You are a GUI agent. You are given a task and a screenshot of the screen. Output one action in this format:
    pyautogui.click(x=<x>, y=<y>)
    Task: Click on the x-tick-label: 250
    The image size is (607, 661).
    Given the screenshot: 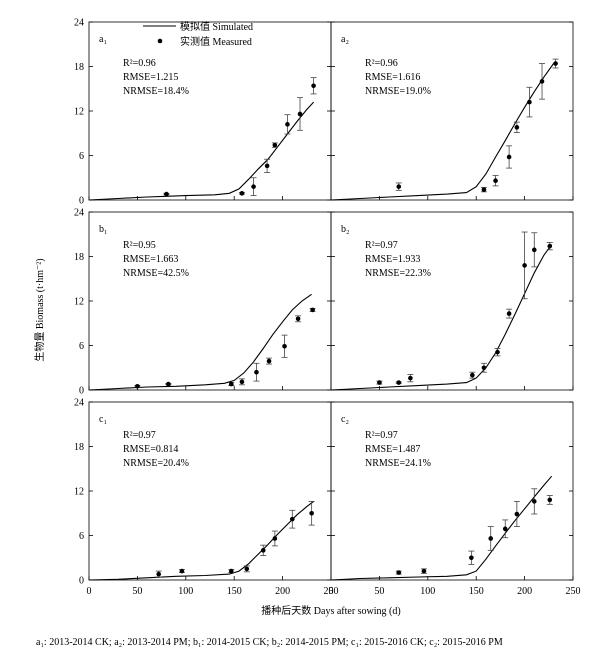 What is the action you would take?
    pyautogui.click(x=331, y=591)
    